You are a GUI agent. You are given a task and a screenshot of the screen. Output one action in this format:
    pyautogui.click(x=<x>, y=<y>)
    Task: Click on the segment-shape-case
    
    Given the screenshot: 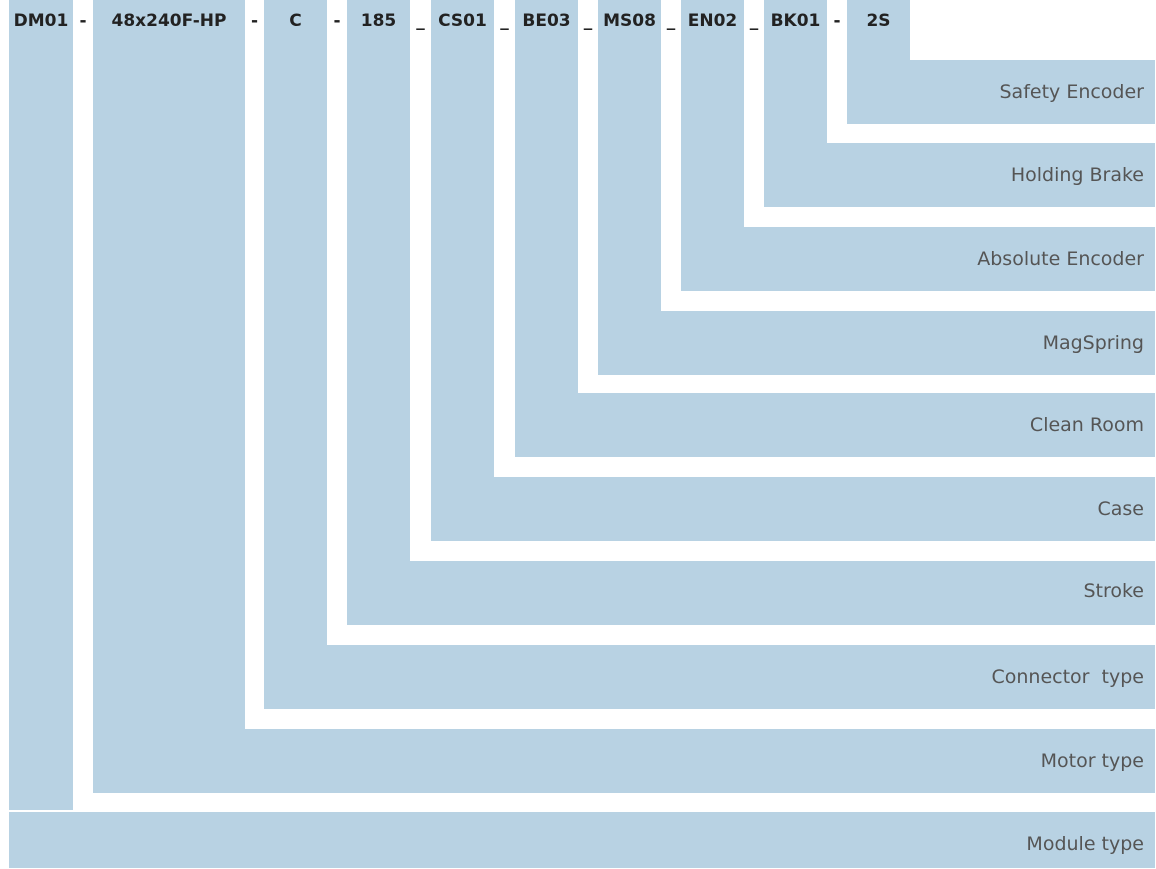 What is the action you would take?
    pyautogui.click(x=462, y=270)
    